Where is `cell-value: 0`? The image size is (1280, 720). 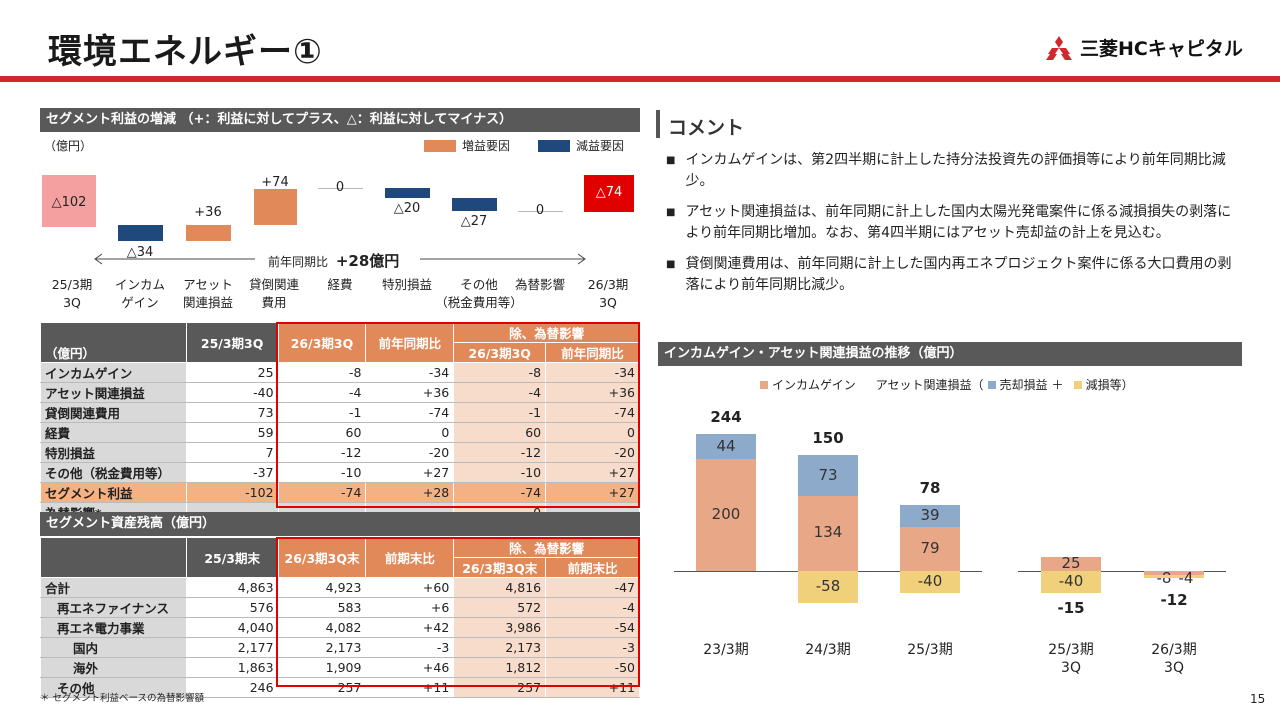
cell-value: 0 is located at coordinates (592, 432).